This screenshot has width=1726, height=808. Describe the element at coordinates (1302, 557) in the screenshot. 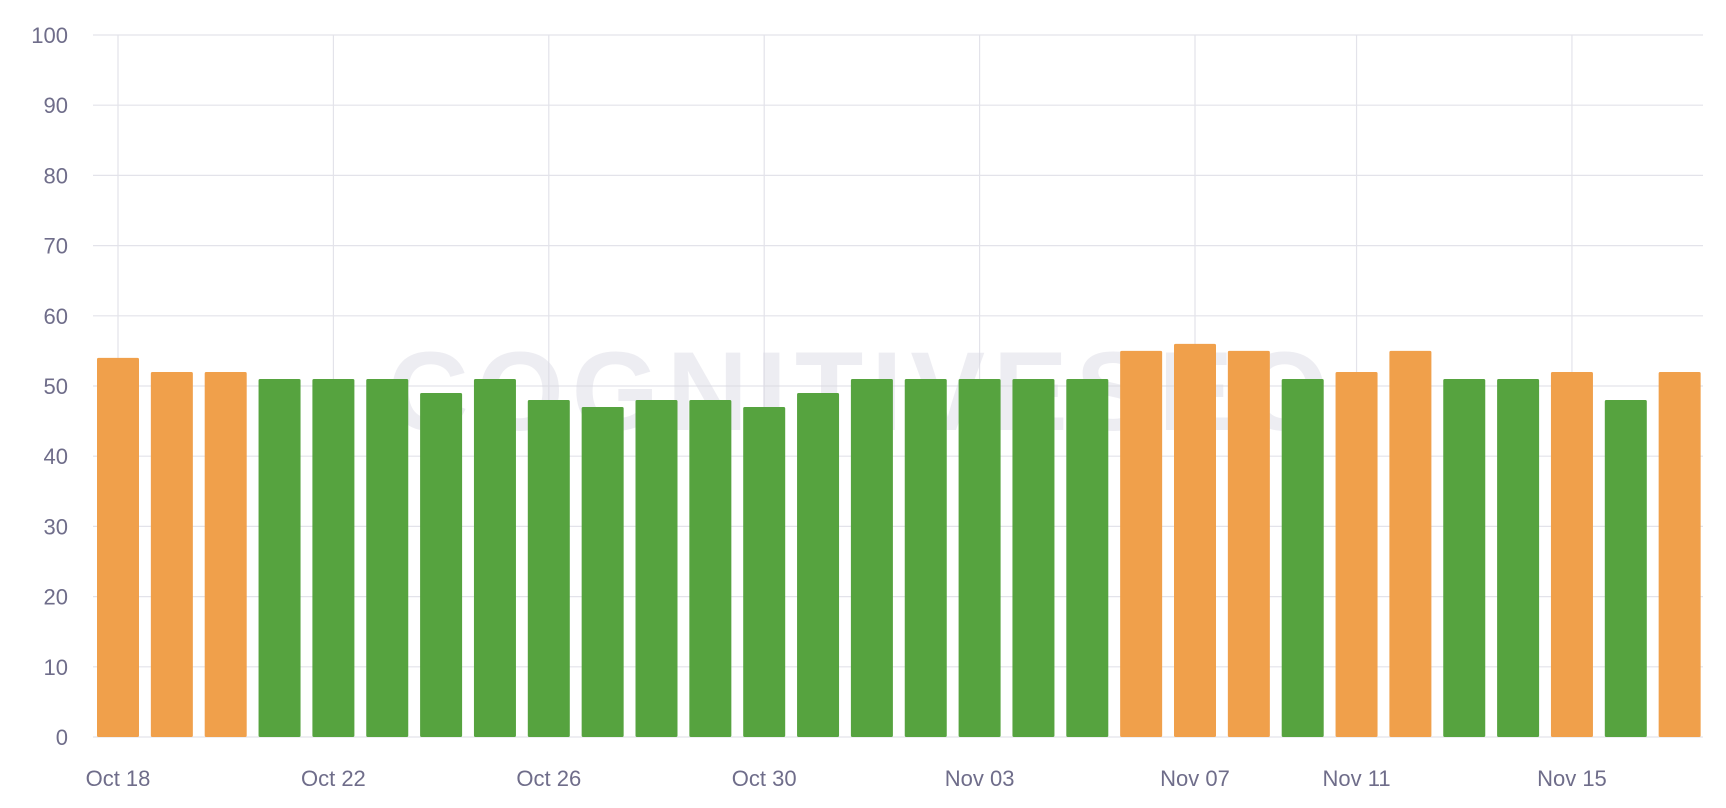

I see `bar-nov-09: Nov 09: 51` at that location.